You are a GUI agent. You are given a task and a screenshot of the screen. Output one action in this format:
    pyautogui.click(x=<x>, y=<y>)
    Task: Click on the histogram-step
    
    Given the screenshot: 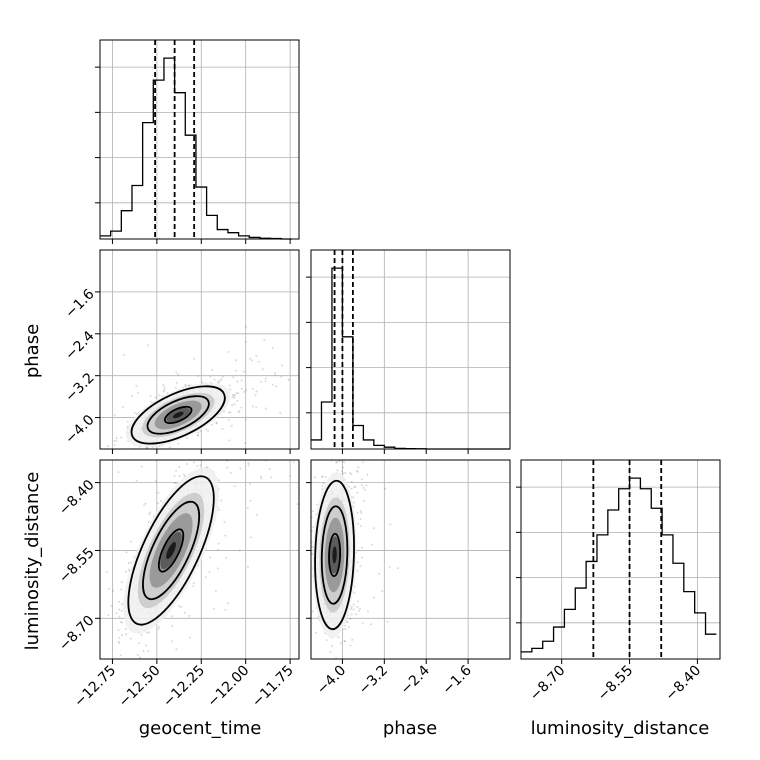 What is the action you would take?
    pyautogui.click(x=619, y=565)
    